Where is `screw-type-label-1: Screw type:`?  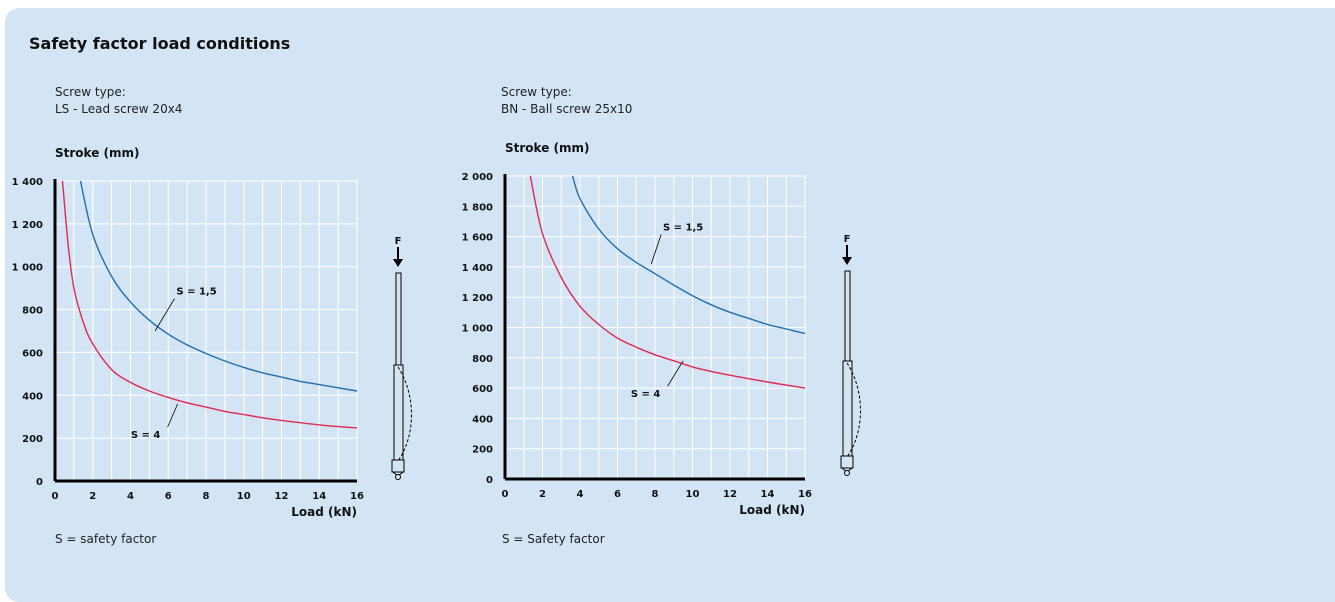
screw-type-label-1: Screw type: is located at coordinates (90, 92).